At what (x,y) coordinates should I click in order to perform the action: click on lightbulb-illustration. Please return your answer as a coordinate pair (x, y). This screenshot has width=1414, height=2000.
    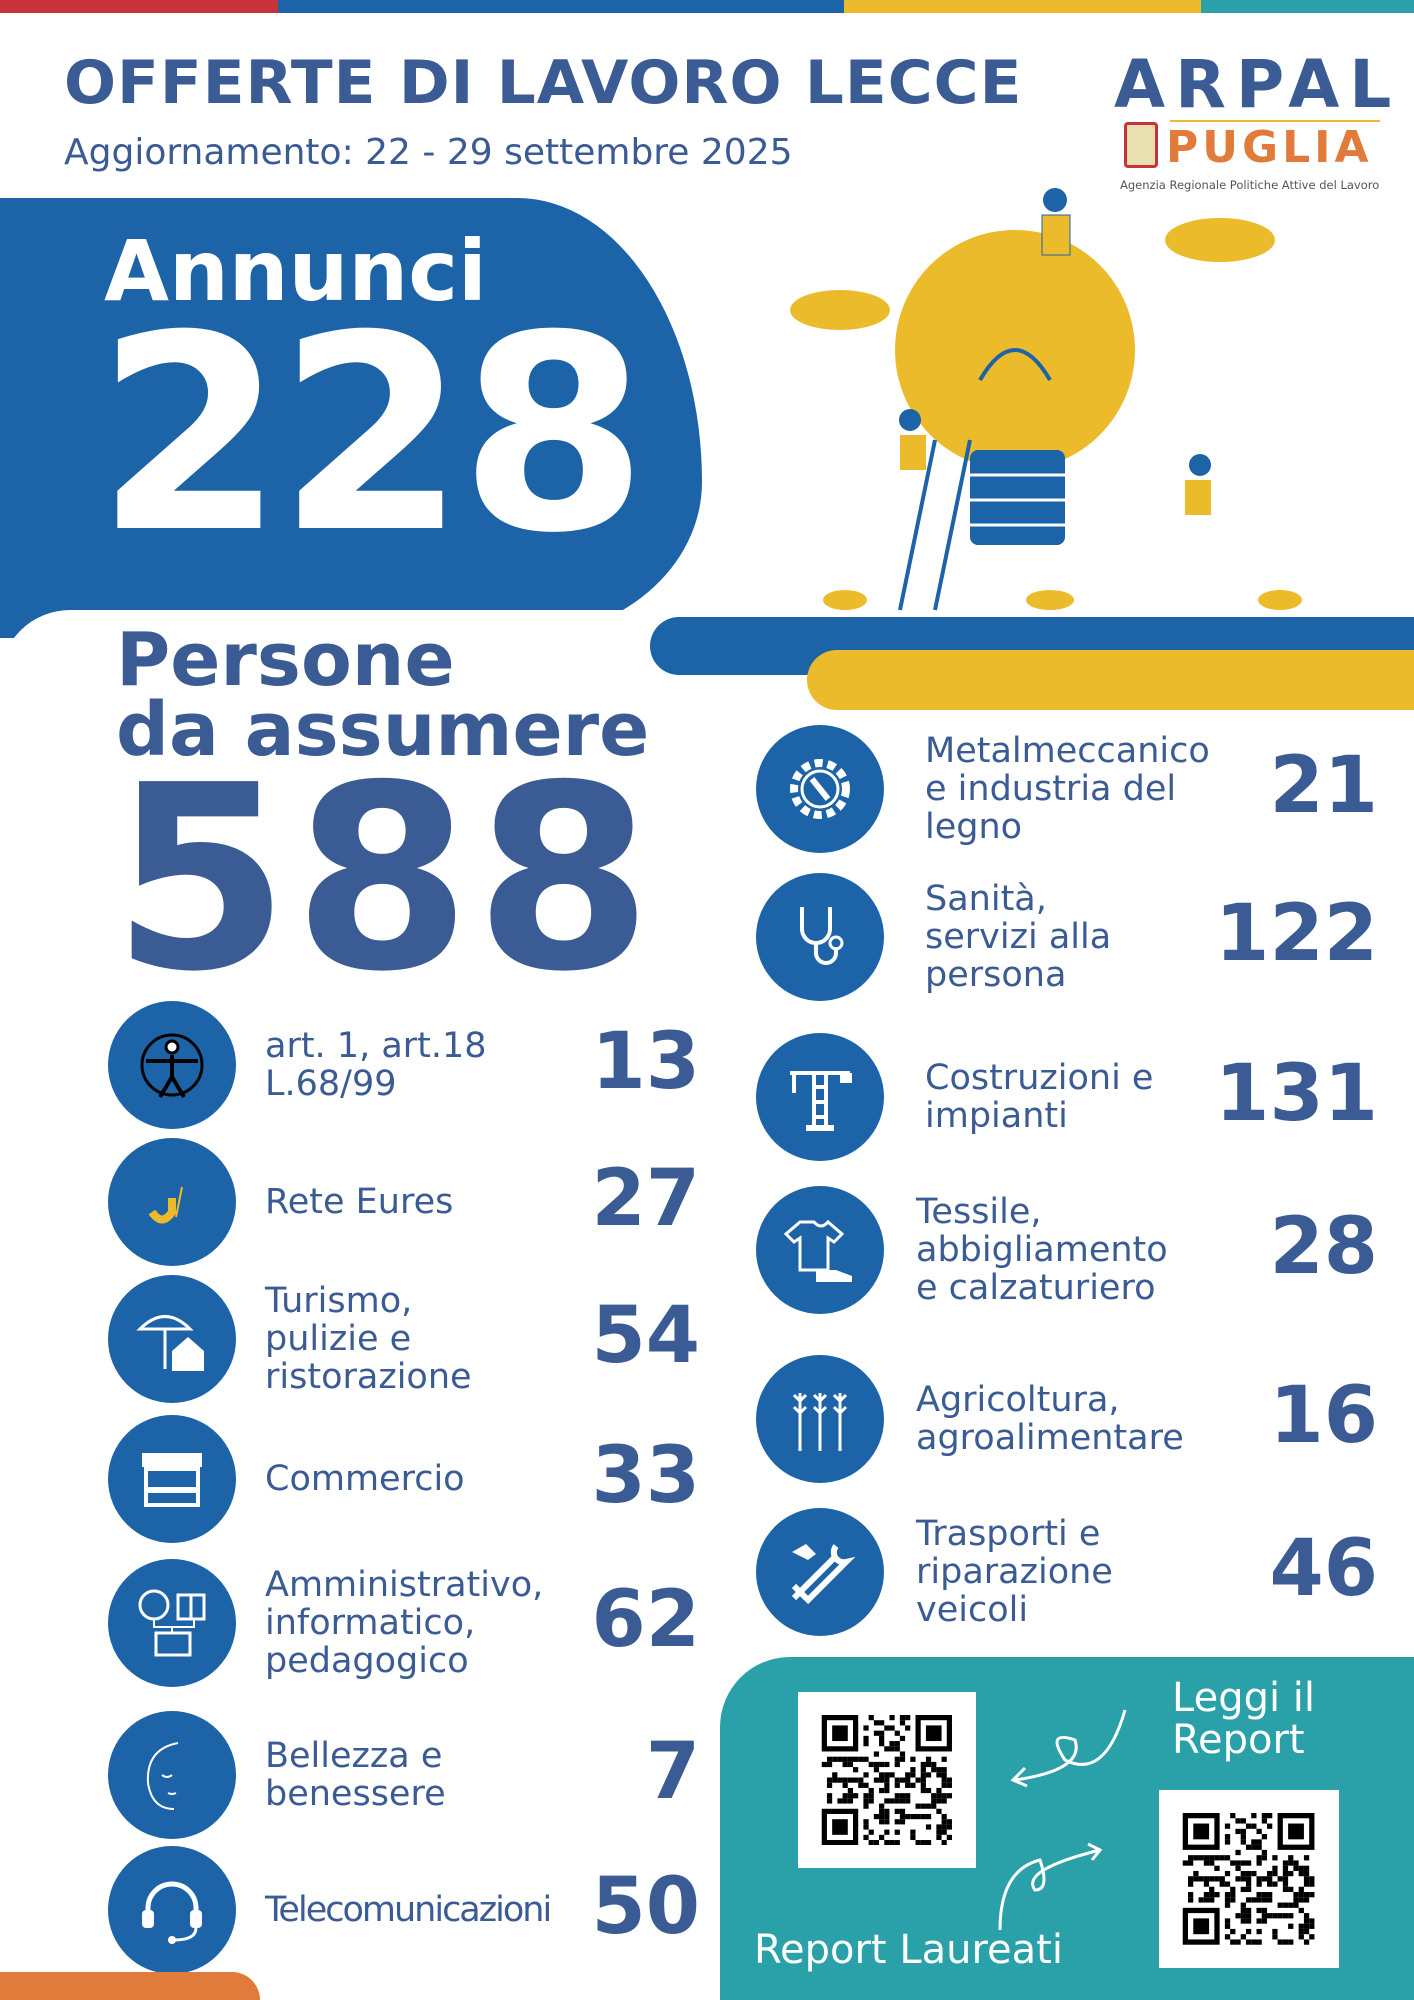
    Looking at the image, I should click on (1046, 399).